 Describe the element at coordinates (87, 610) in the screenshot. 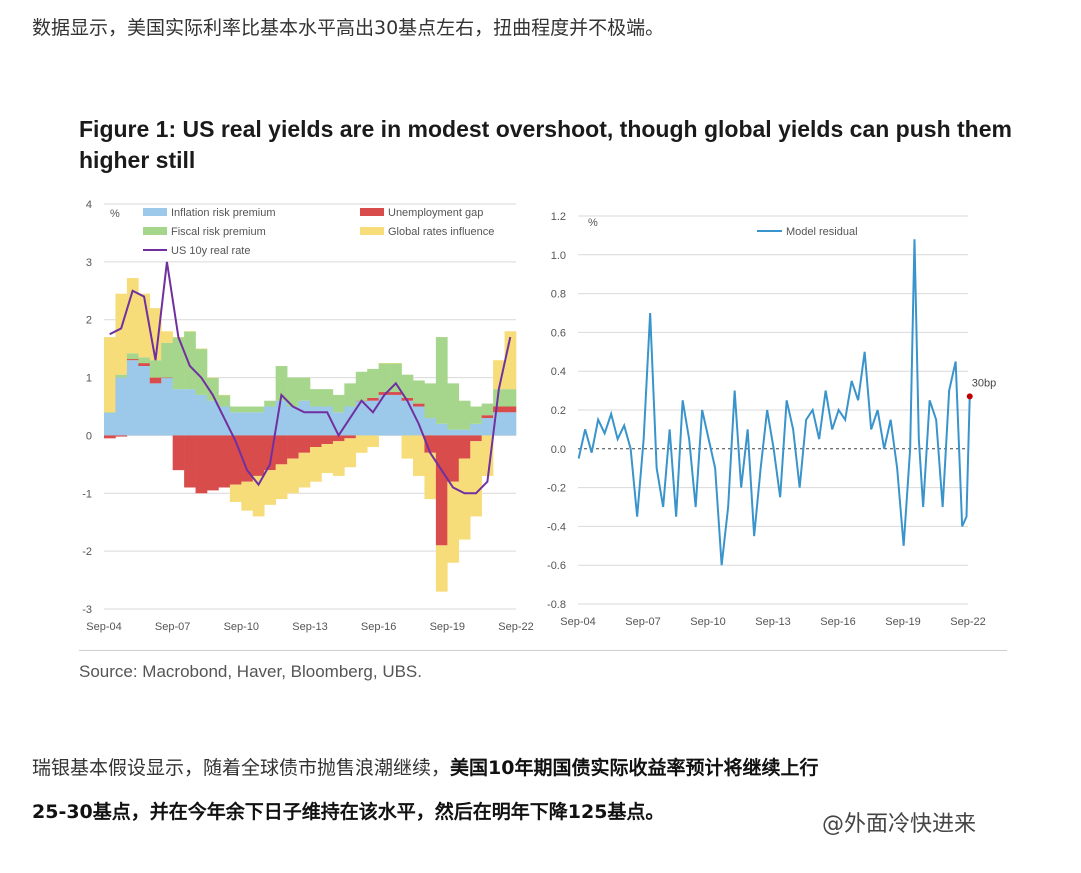

I see `y-tick-label: -3` at that location.